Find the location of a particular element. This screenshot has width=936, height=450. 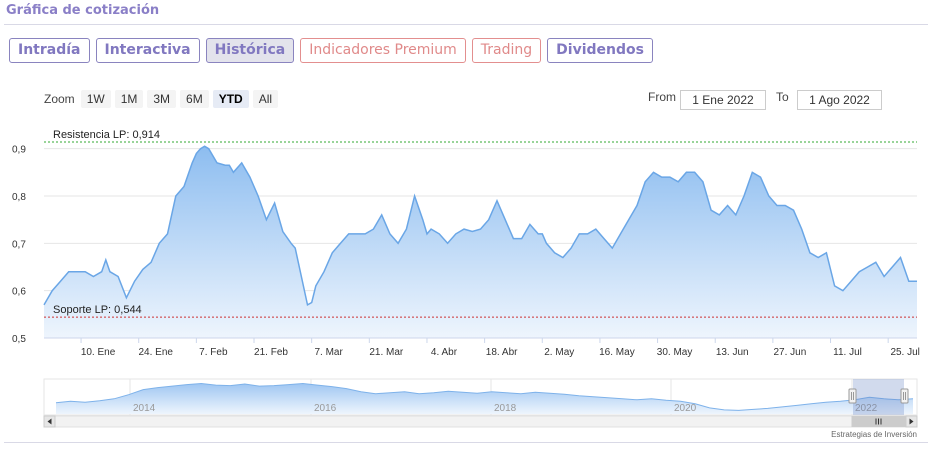

x-tick-label: 30. May is located at coordinates (675, 352).